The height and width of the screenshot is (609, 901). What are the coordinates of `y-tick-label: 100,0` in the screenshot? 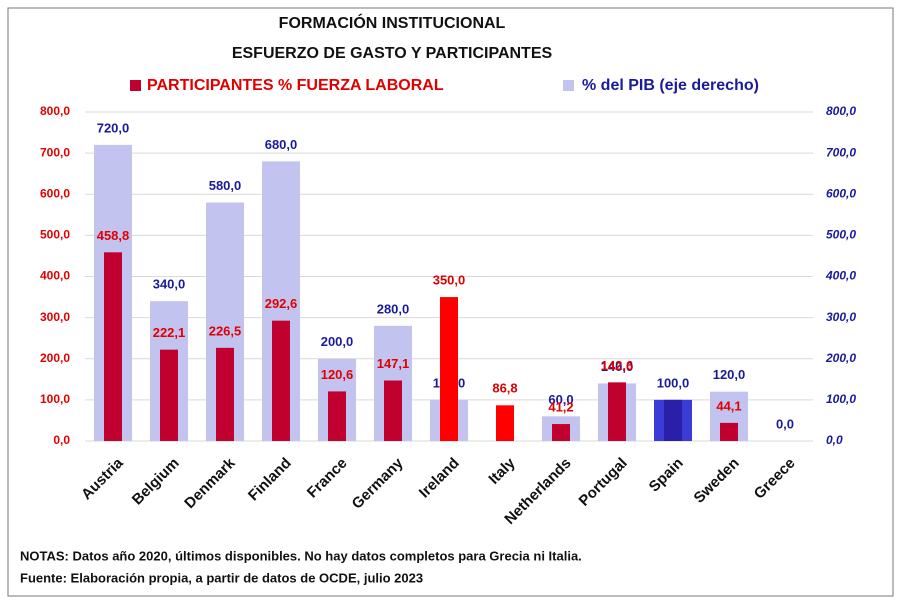 It's located at (55, 399).